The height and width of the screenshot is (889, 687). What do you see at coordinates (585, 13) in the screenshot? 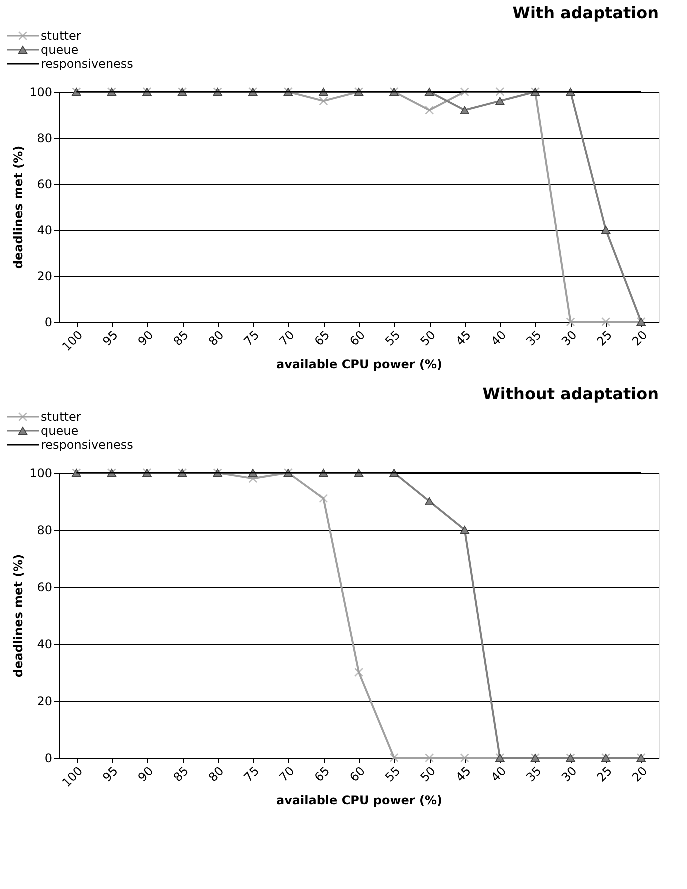
I see `chart-title: With adaptation` at bounding box center [585, 13].